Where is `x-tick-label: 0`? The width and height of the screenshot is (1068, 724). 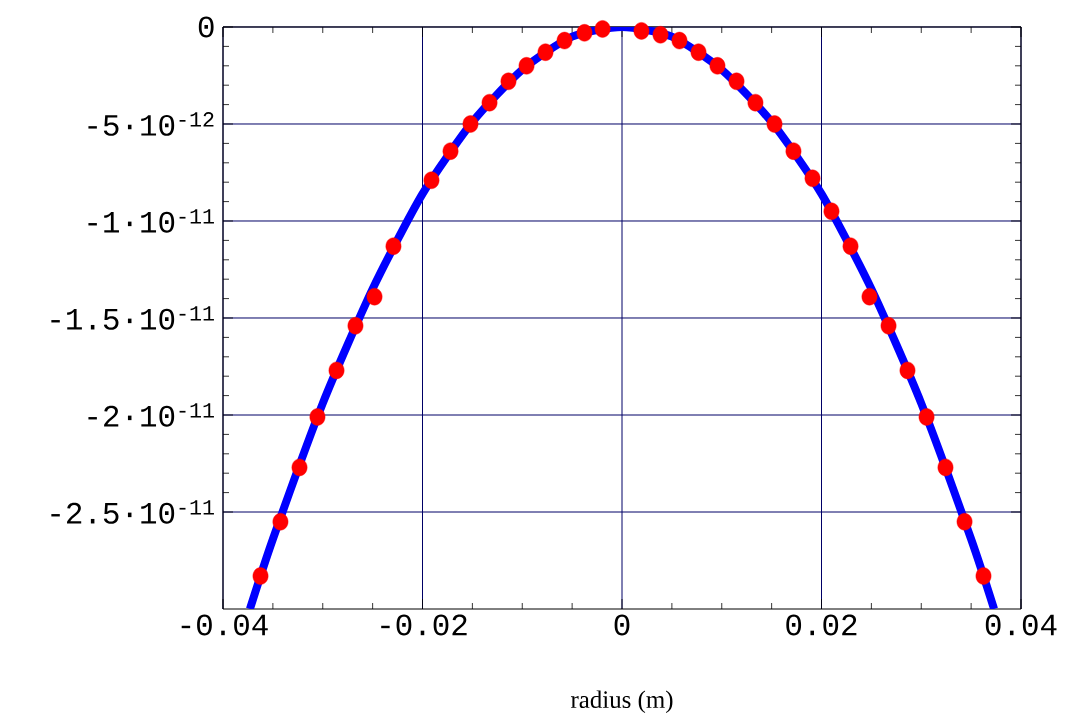
x-tick-label: 0 is located at coordinates (622, 625).